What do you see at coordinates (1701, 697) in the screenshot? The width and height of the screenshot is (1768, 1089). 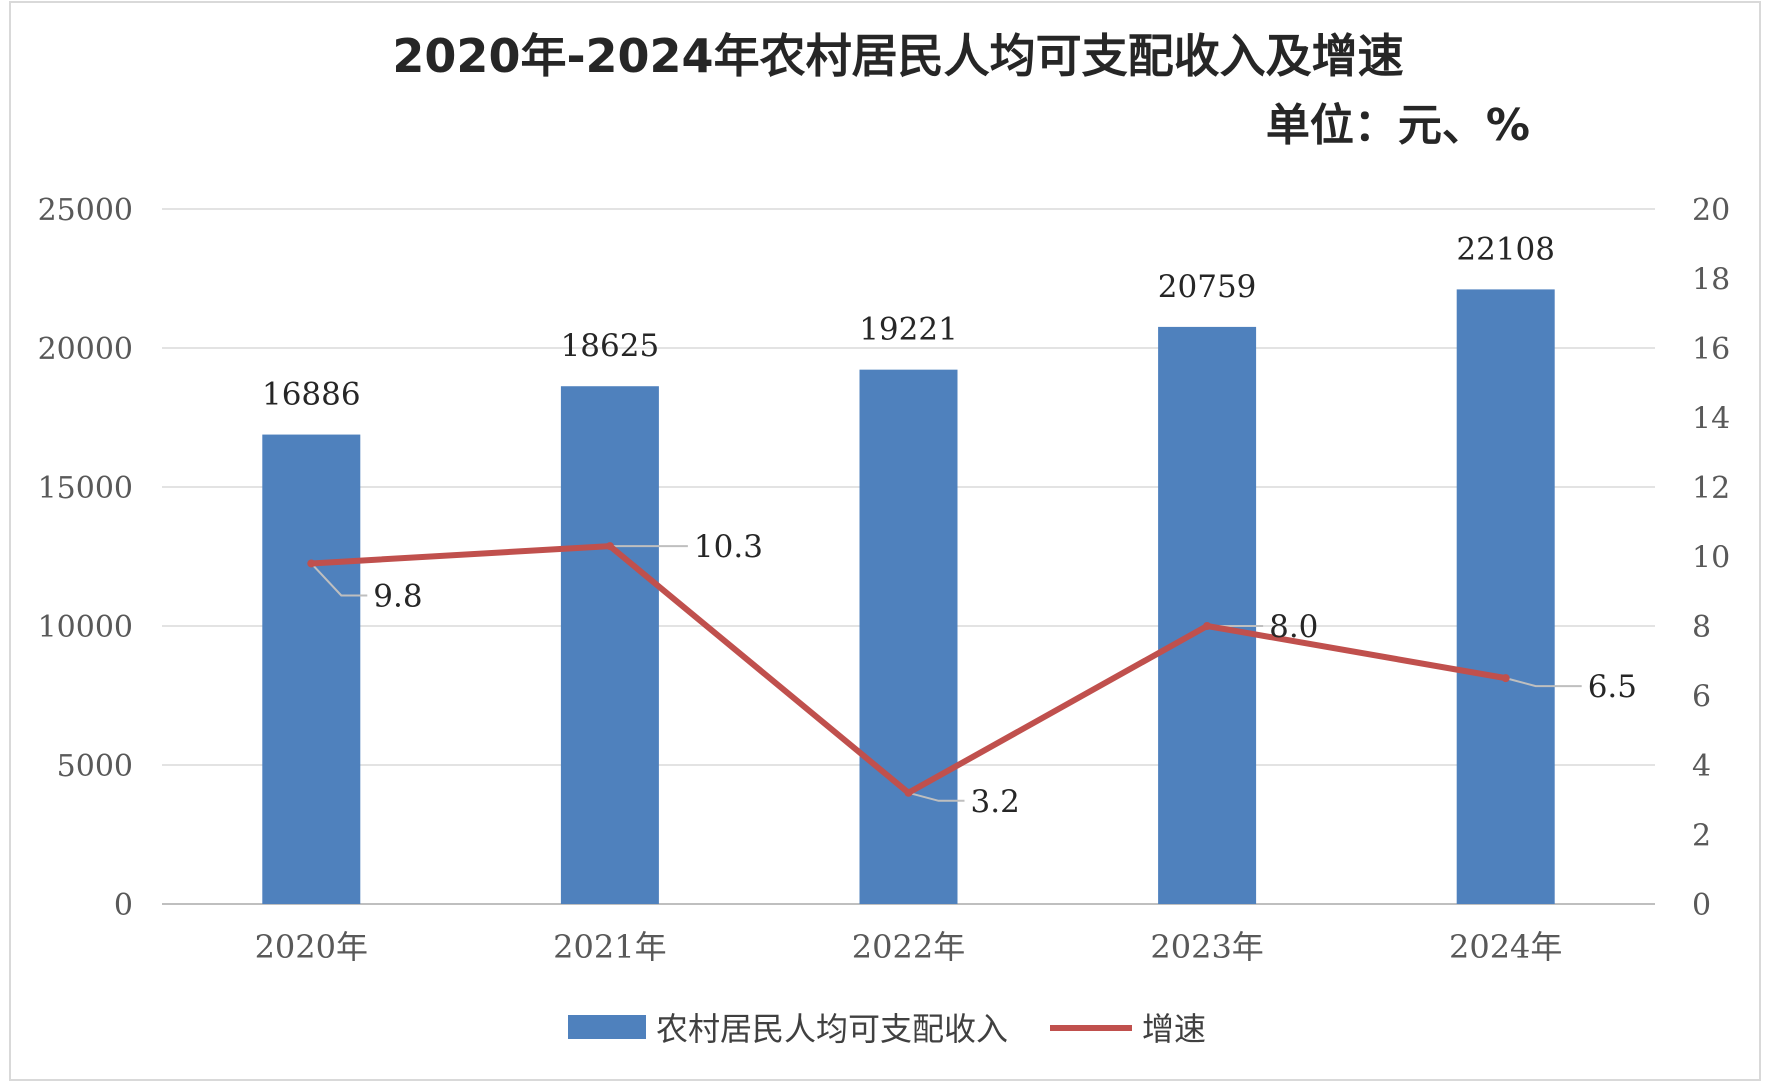 I see `right-axis-tick-label: 6` at bounding box center [1701, 697].